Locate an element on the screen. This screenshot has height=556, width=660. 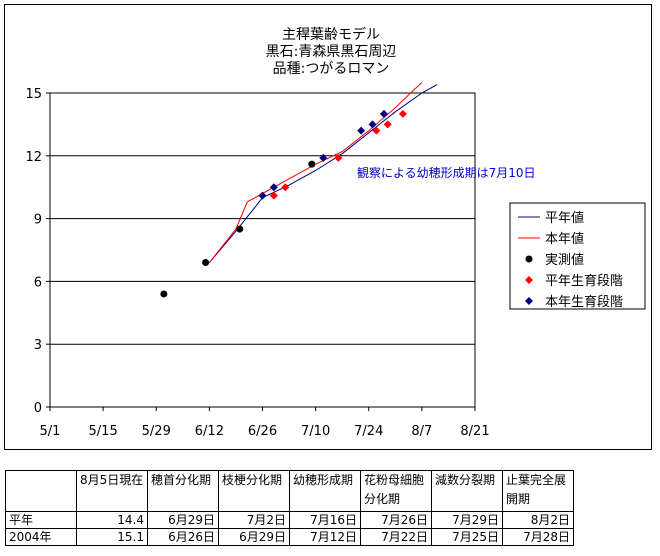
table-header-cell is located at coordinates (41, 491).